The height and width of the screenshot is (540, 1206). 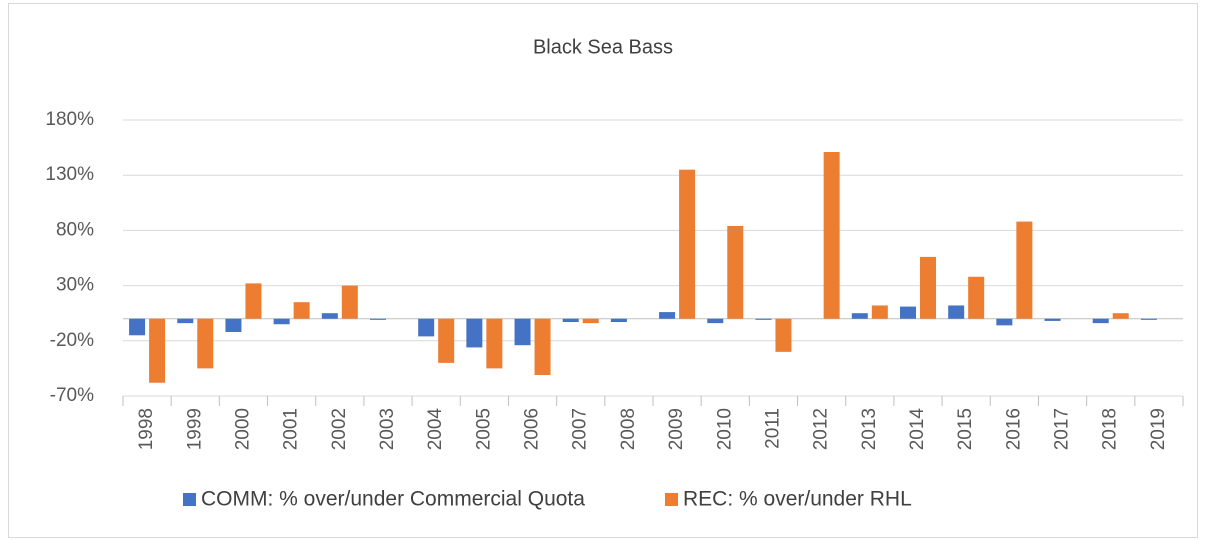 What do you see at coordinates (724, 429) in the screenshot?
I see `x-tick-label: 2010` at bounding box center [724, 429].